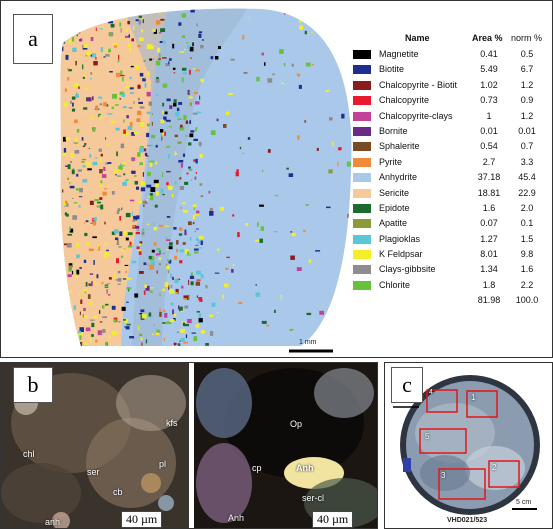  Describe the element at coordinates (527, 284) in the screenshot. I see `legend-norm-value: 2.2` at that location.